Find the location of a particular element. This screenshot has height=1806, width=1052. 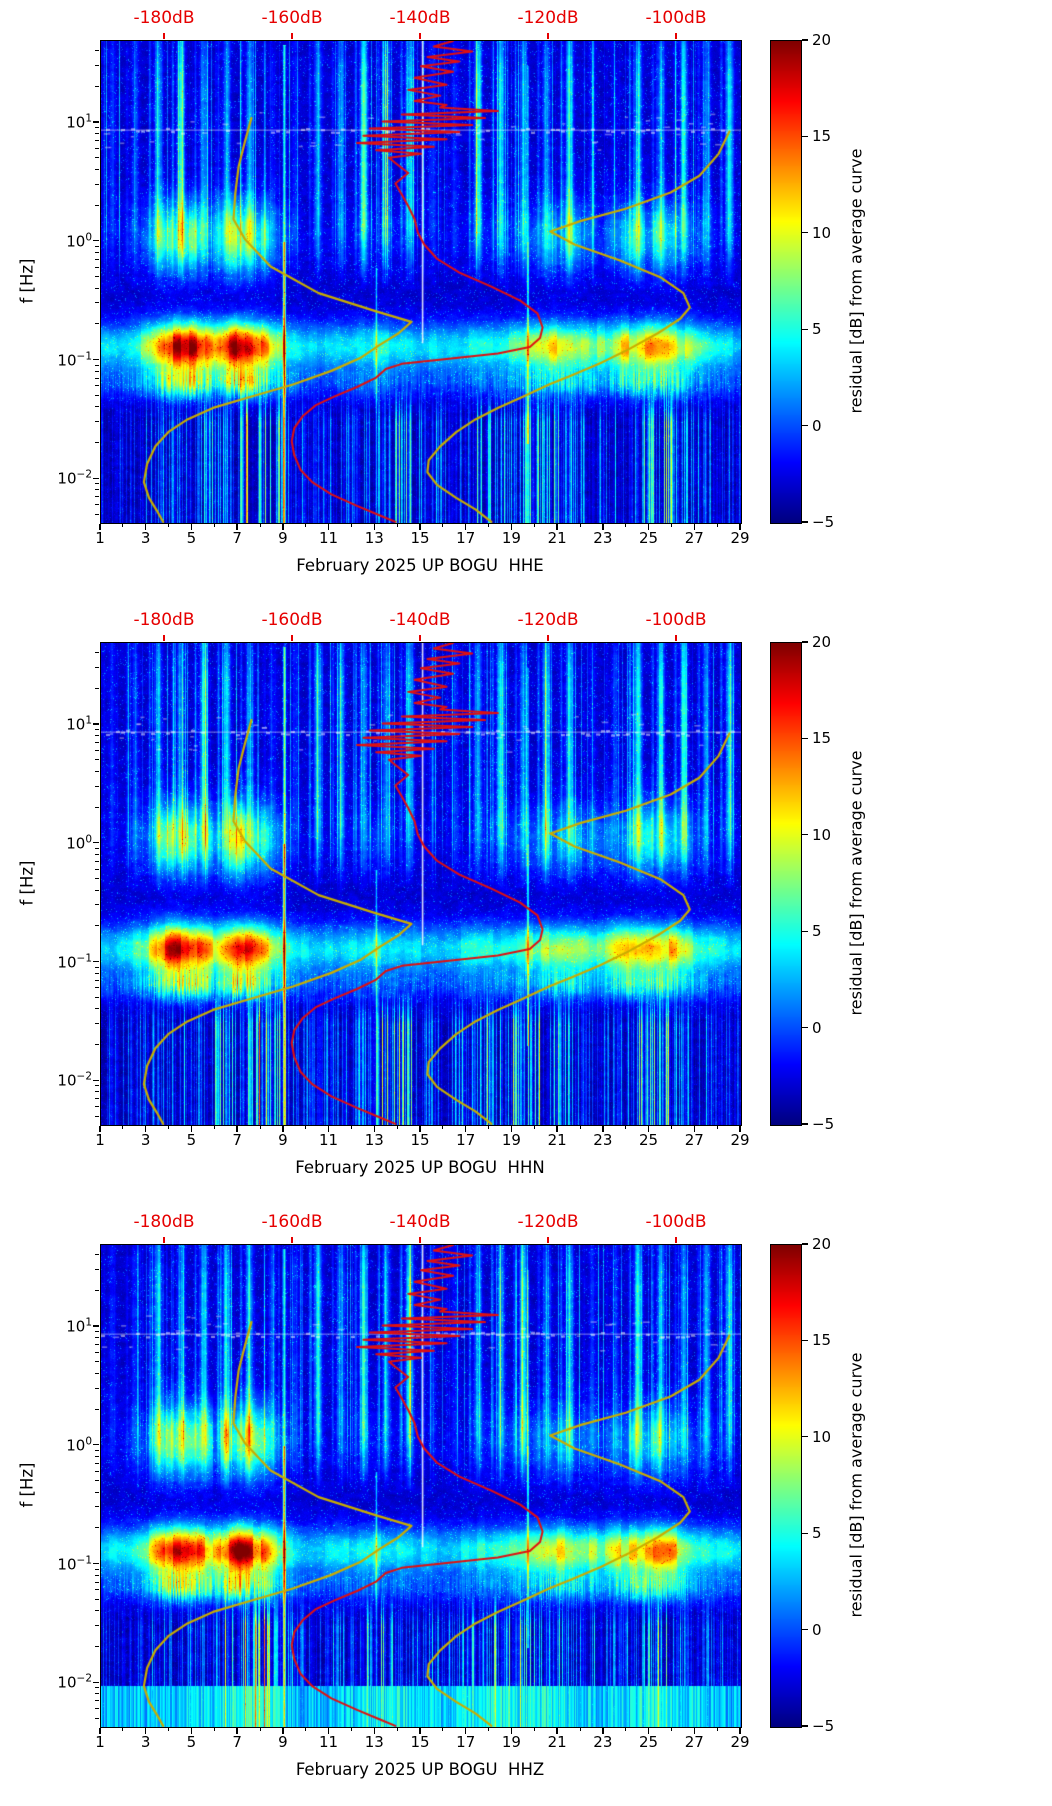

colorbar-tick-label: −5 is located at coordinates (823, 1124).